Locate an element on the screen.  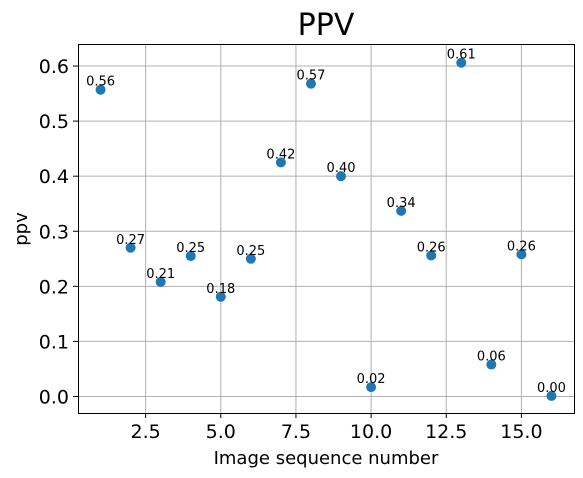
x-tick-label: 5.0 is located at coordinates (221, 432).